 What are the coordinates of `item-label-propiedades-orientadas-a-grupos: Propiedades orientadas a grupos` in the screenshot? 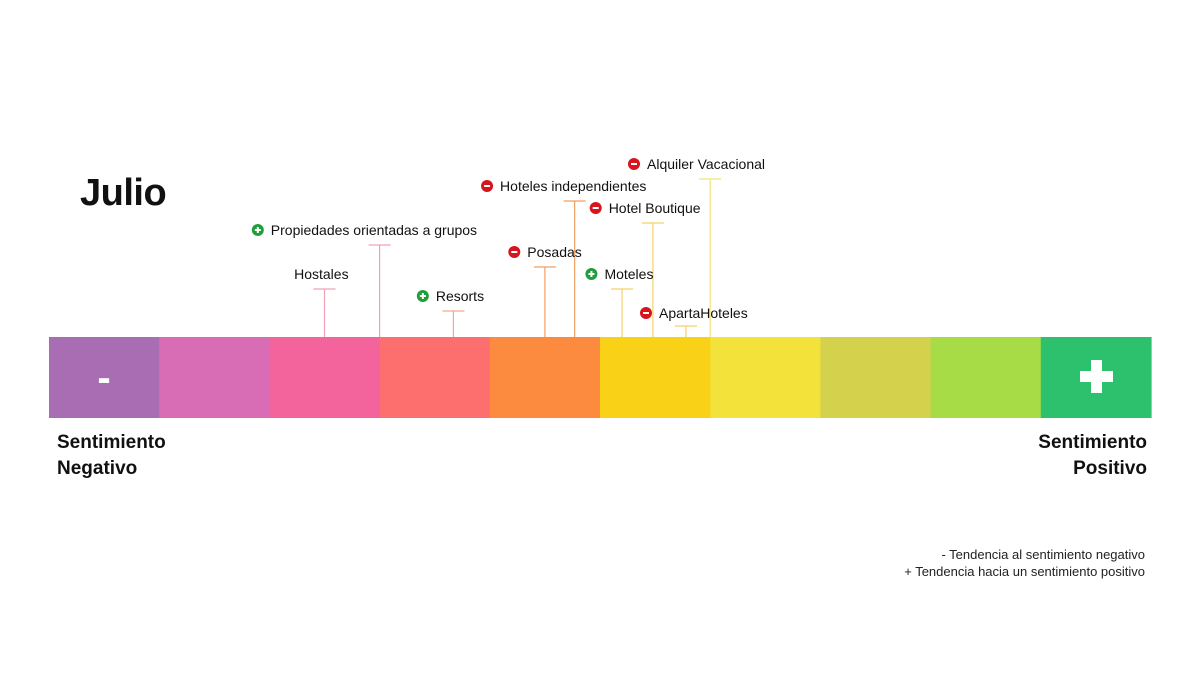 It's located at (374, 230).